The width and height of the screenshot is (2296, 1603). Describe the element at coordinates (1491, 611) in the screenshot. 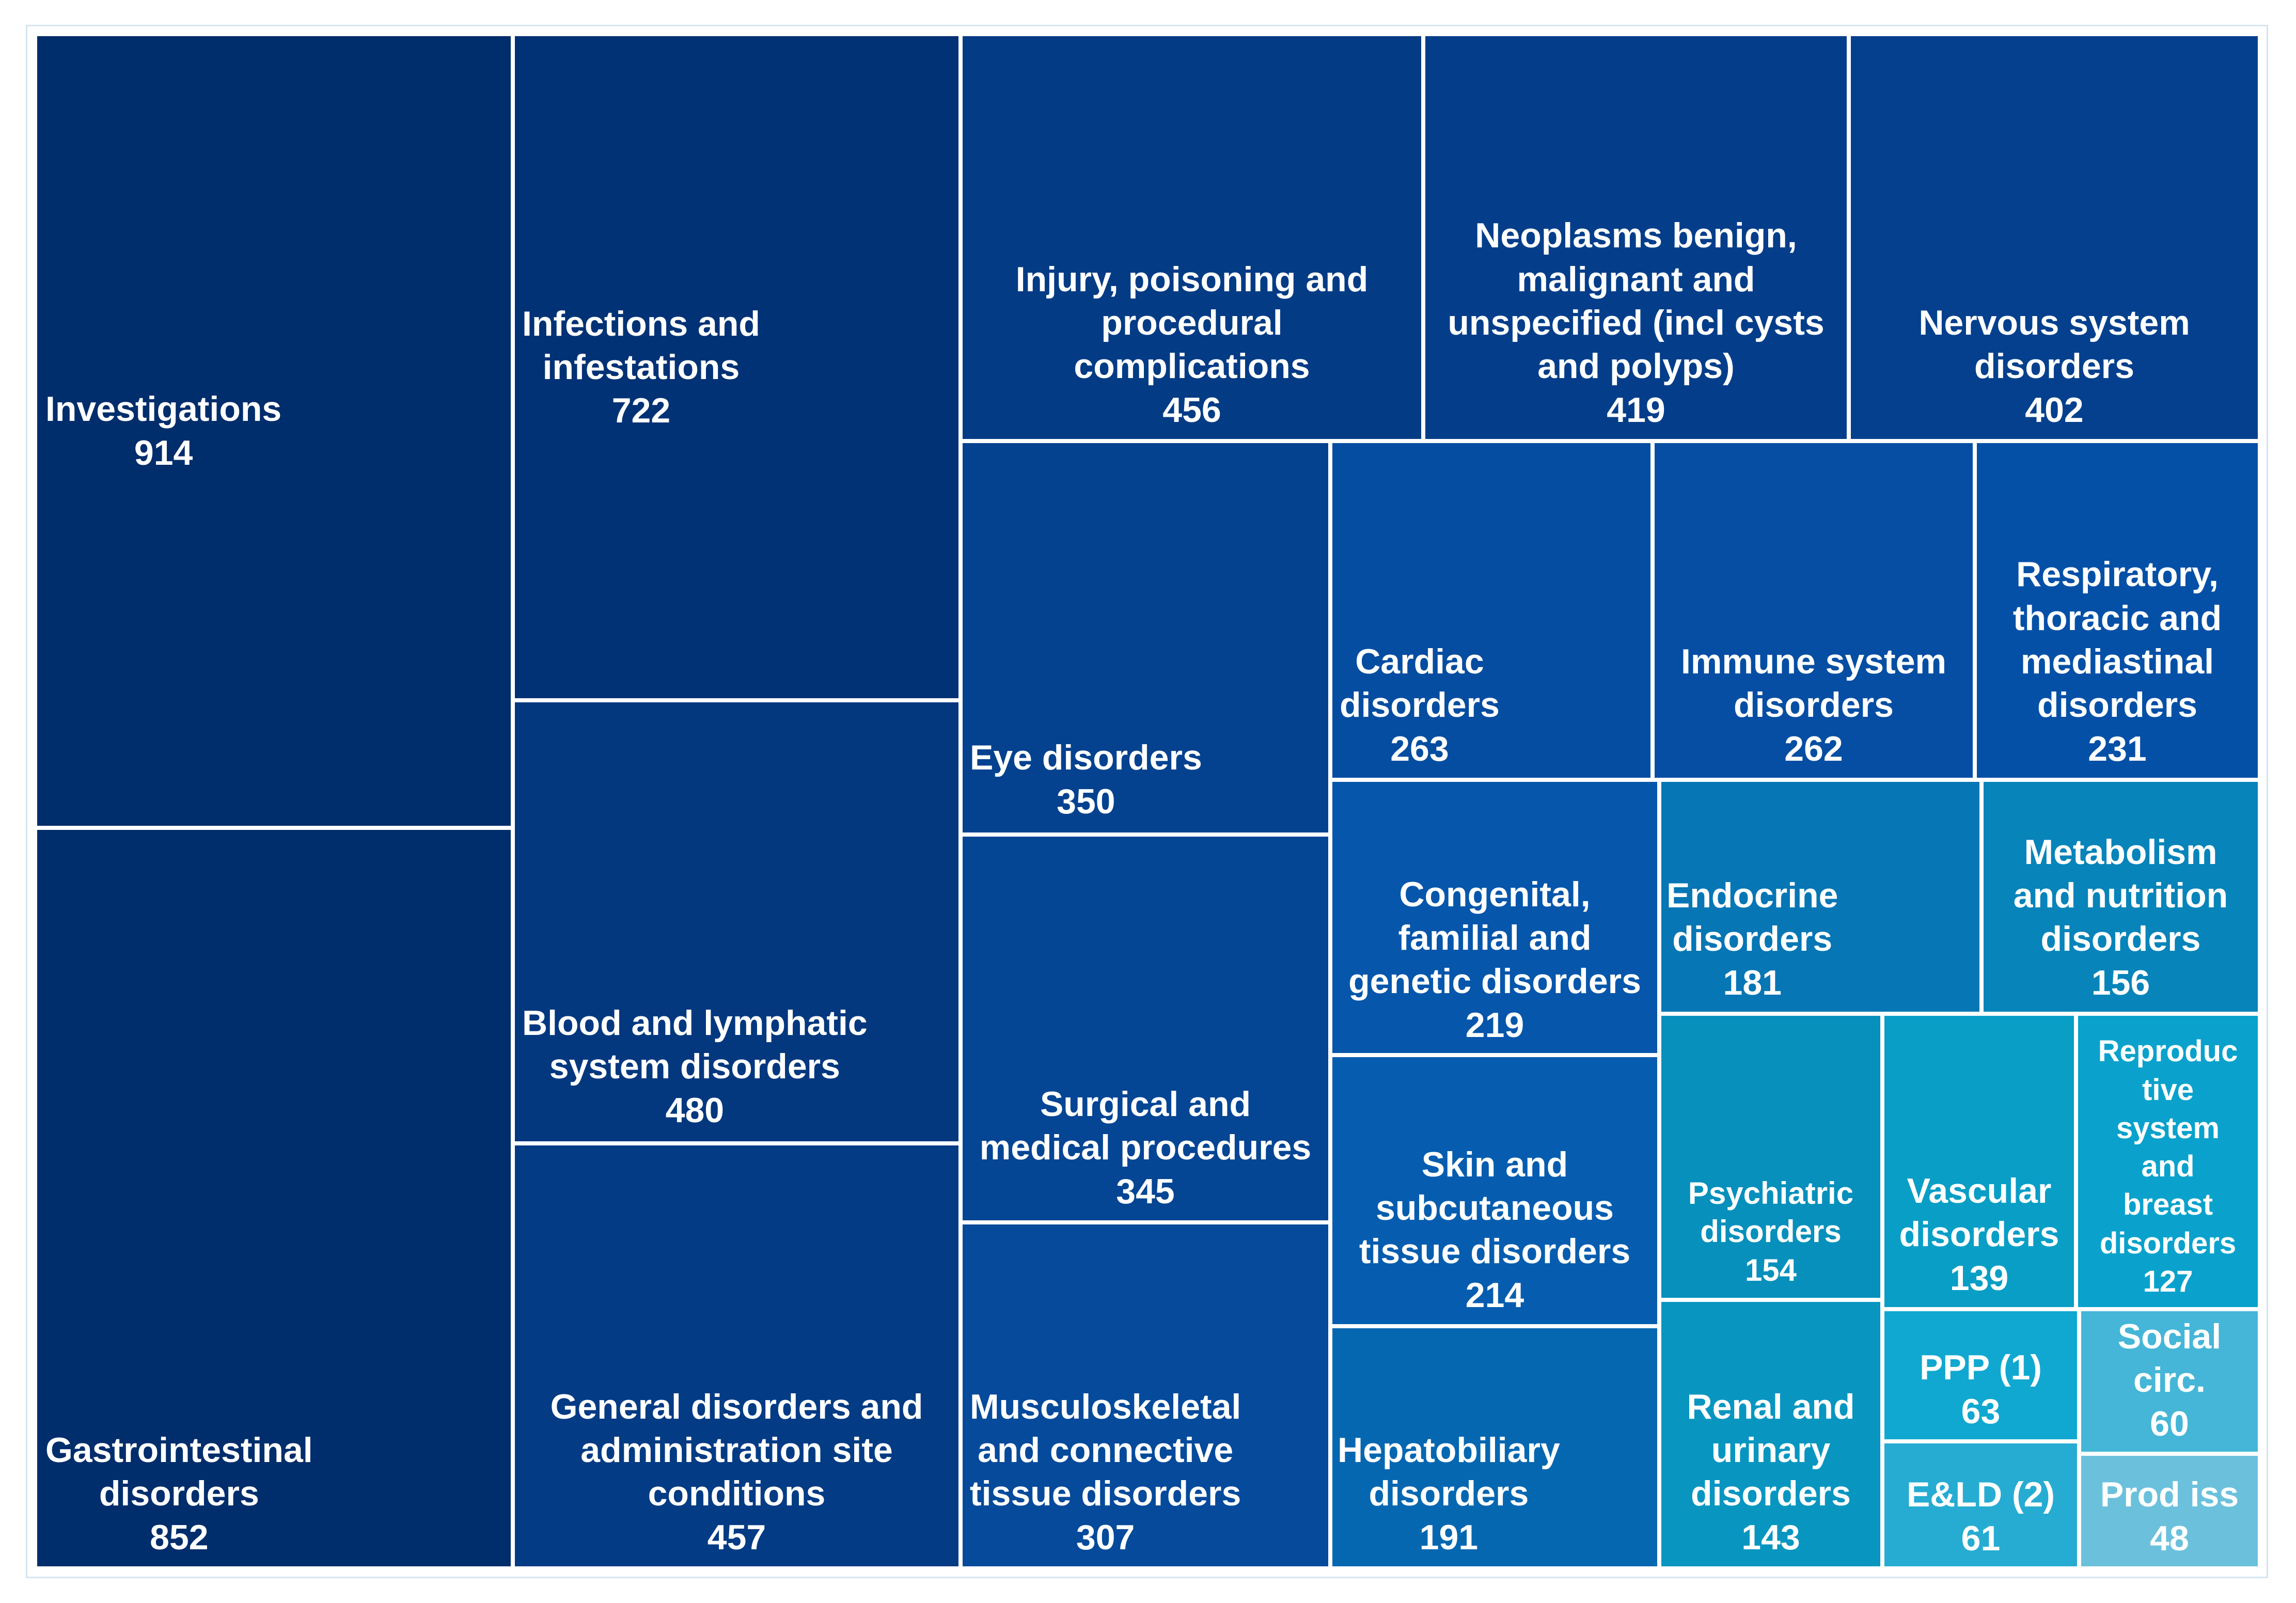

I see `treemap-cell-cardiac: Cardiac disorders 263` at that location.